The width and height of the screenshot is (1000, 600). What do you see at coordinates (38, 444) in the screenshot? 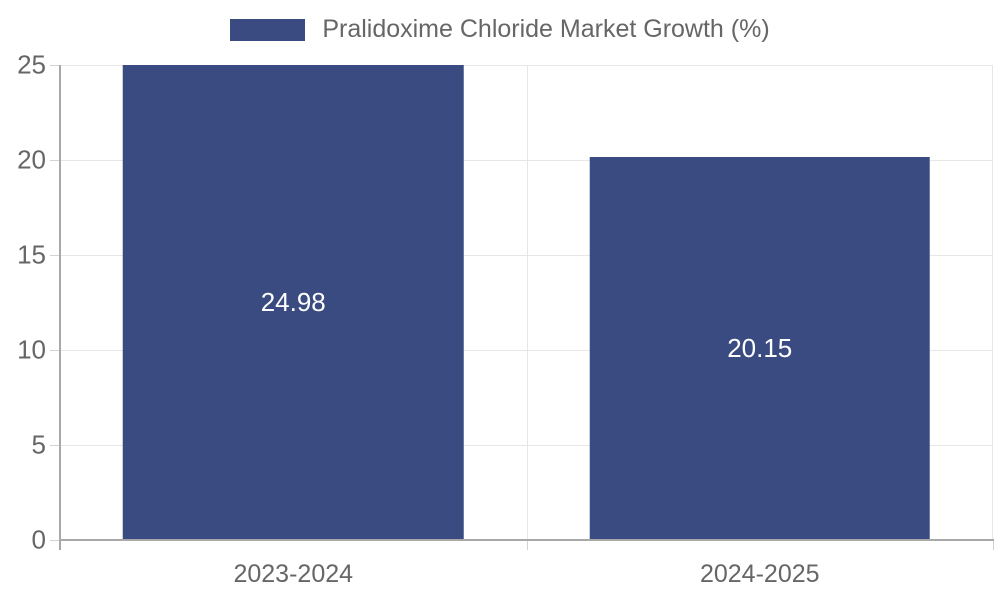
I see `y-tick-label: 5` at bounding box center [38, 444].